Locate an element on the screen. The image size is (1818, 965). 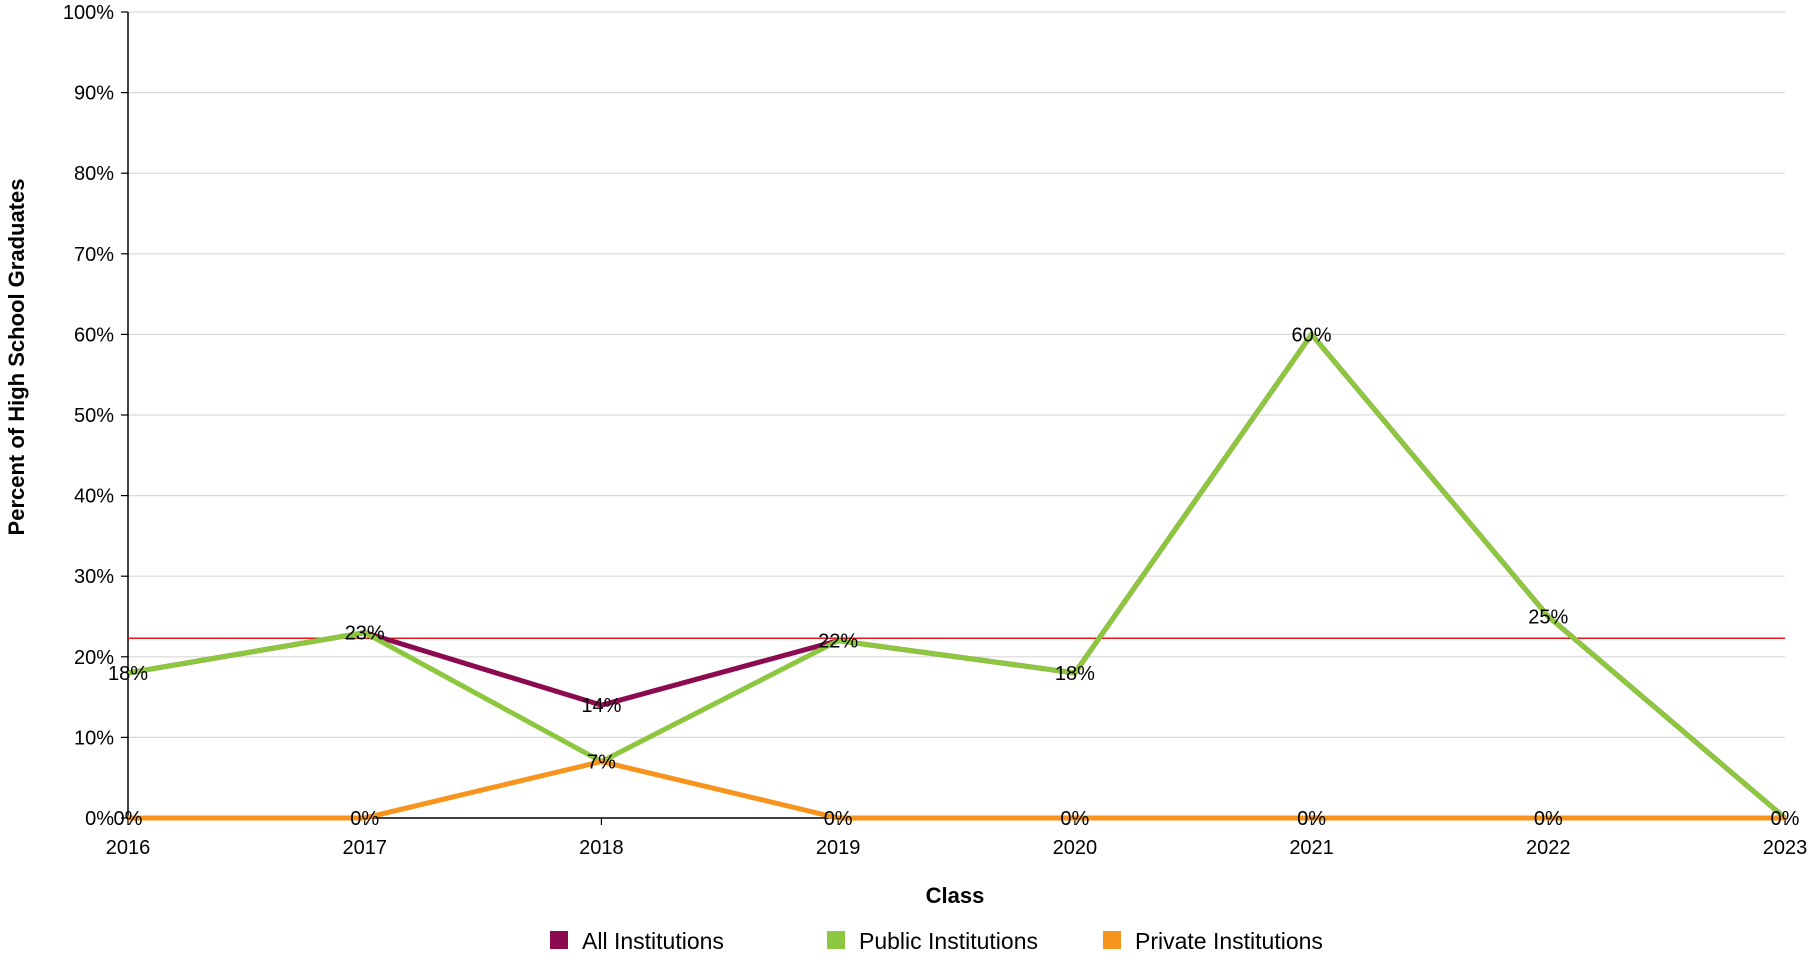
x-tick-label: 2020 is located at coordinates (1075, 848).